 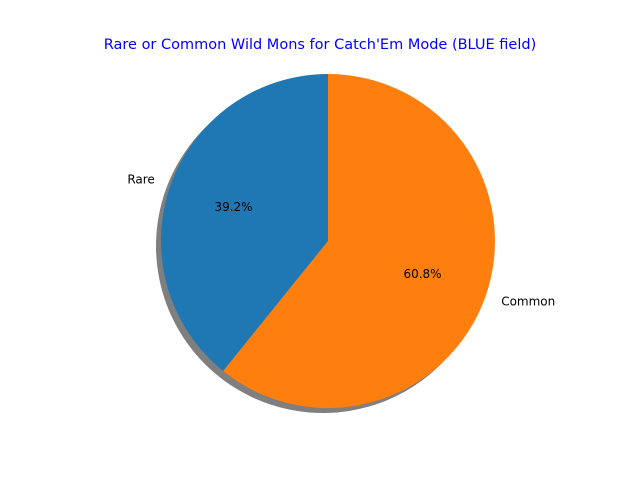 I want to click on percent-label-common: 60.8%, so click(x=422, y=274).